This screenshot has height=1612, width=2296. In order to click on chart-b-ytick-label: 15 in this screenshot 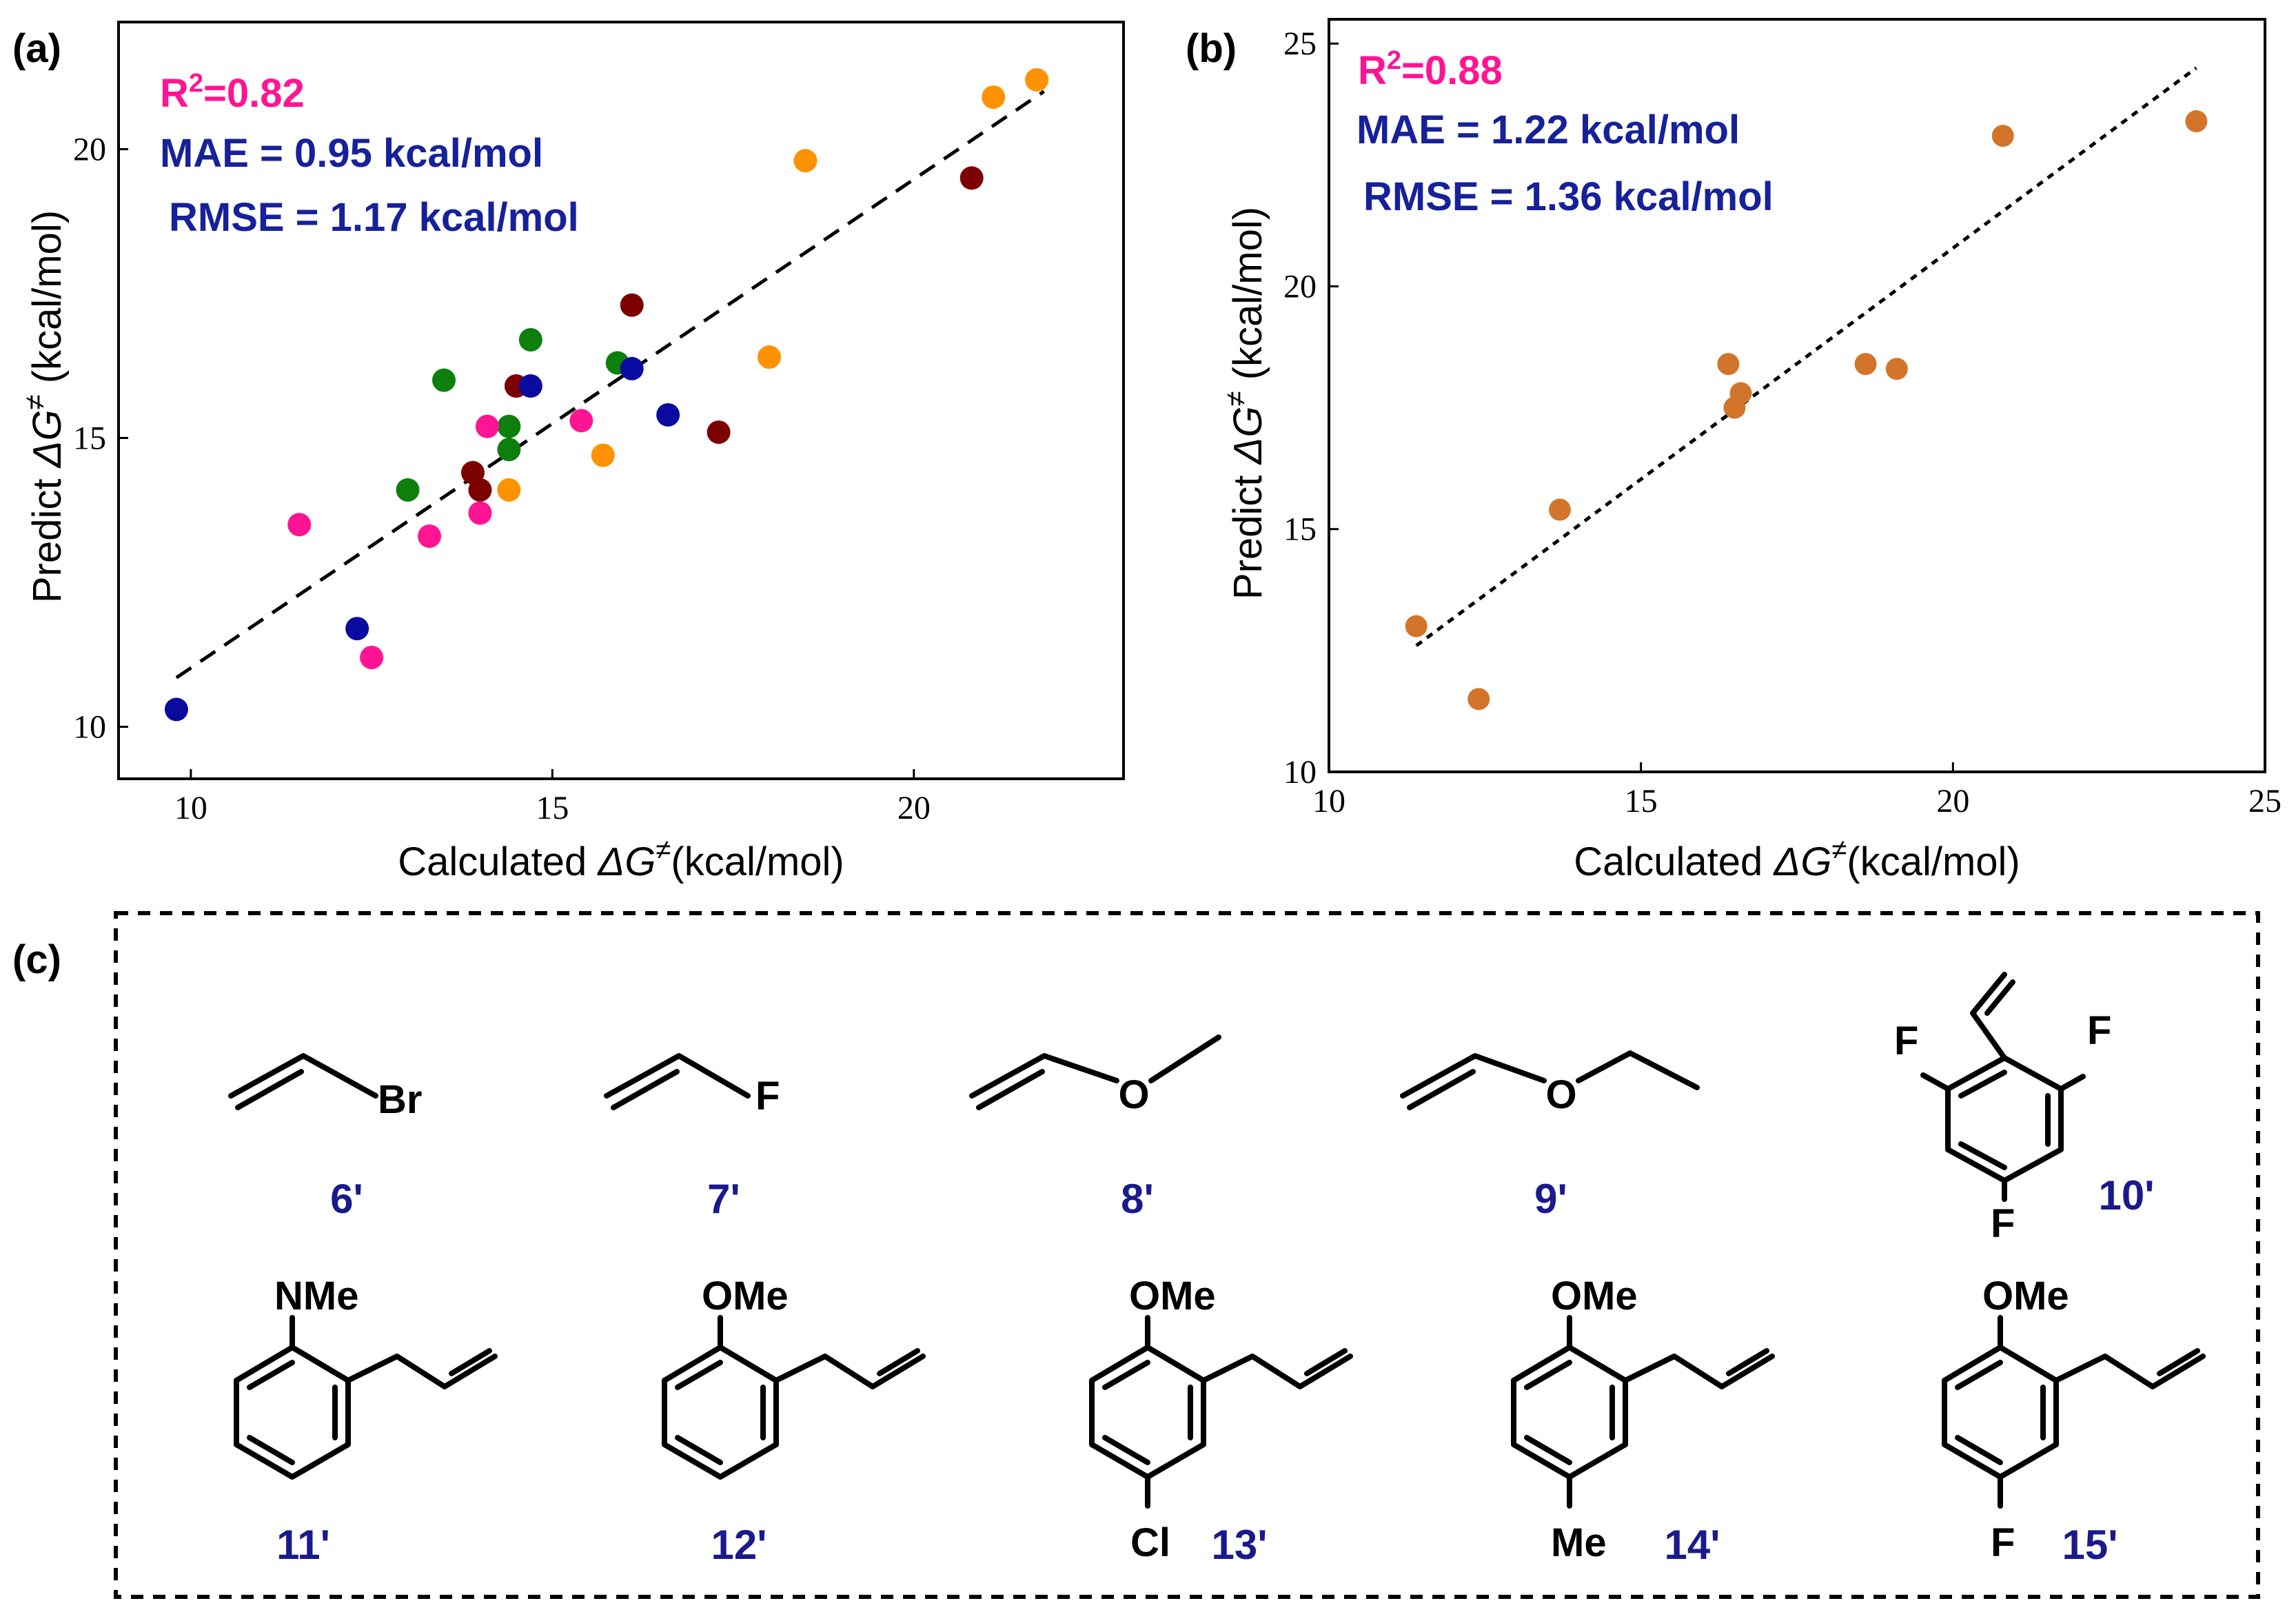, I will do `click(1300, 529)`.